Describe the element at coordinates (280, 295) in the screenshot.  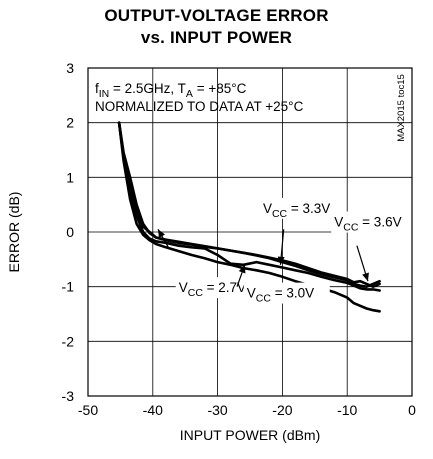
I see `svg-text: VCC = 3.0V` at that location.